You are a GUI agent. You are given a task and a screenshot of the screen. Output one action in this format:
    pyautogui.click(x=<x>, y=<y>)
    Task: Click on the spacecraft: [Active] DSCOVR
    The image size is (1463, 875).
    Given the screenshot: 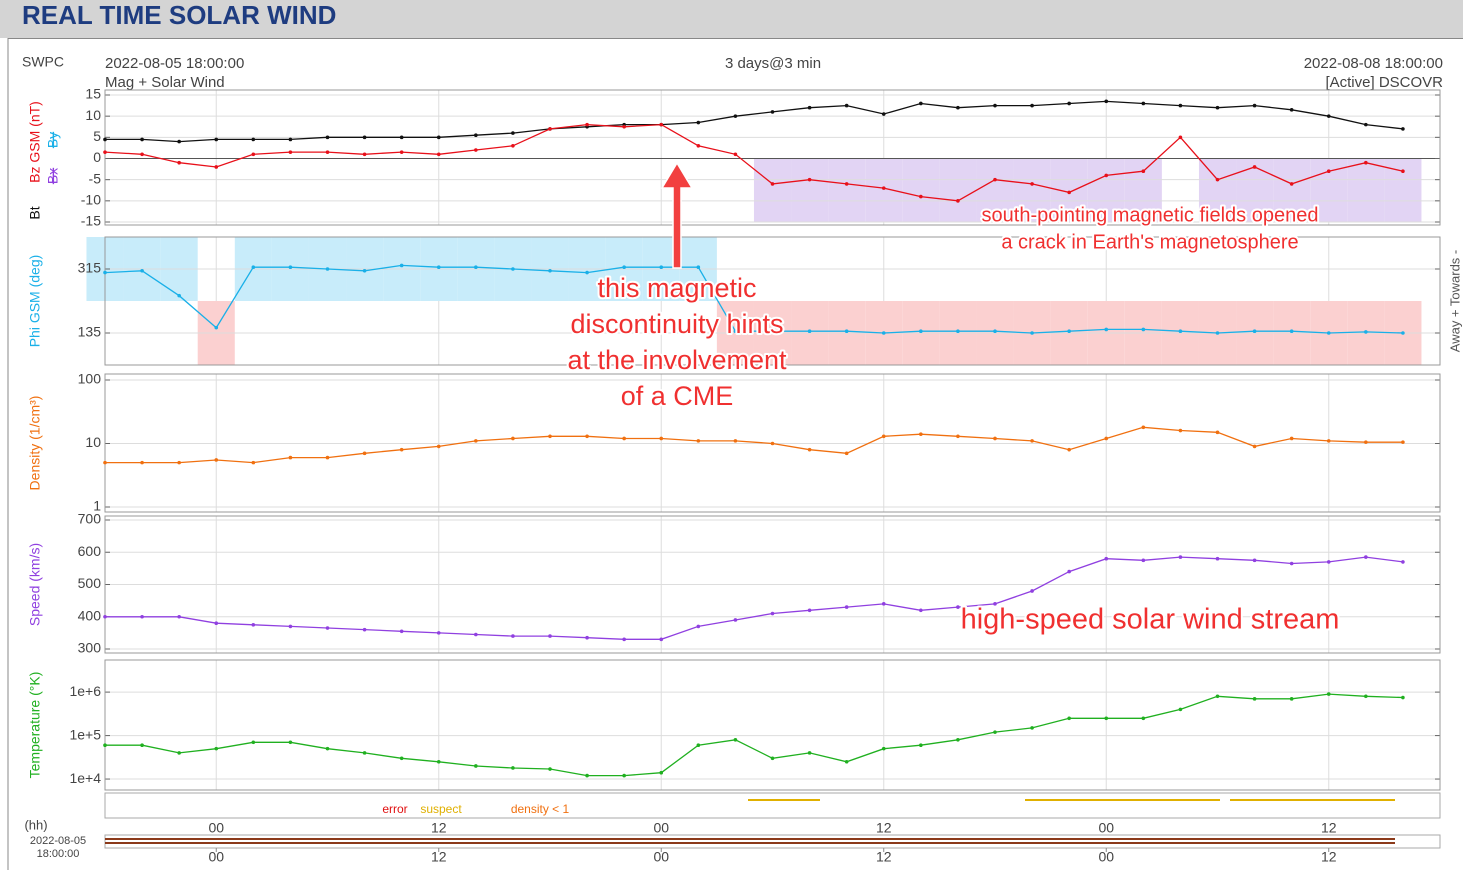 What is the action you would take?
    pyautogui.click(x=1384, y=82)
    